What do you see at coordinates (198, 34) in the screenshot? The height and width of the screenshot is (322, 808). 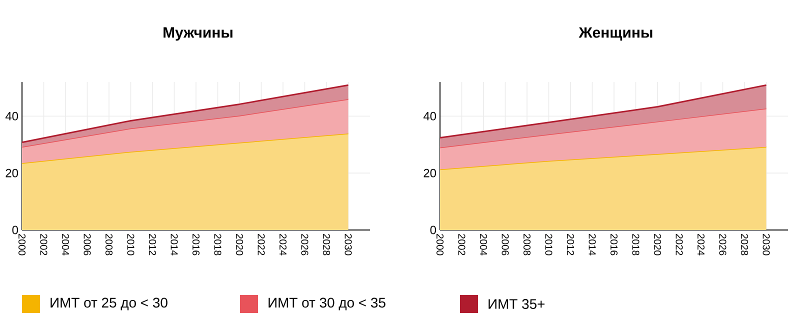 I see `chart-title: Мужчины` at bounding box center [198, 34].